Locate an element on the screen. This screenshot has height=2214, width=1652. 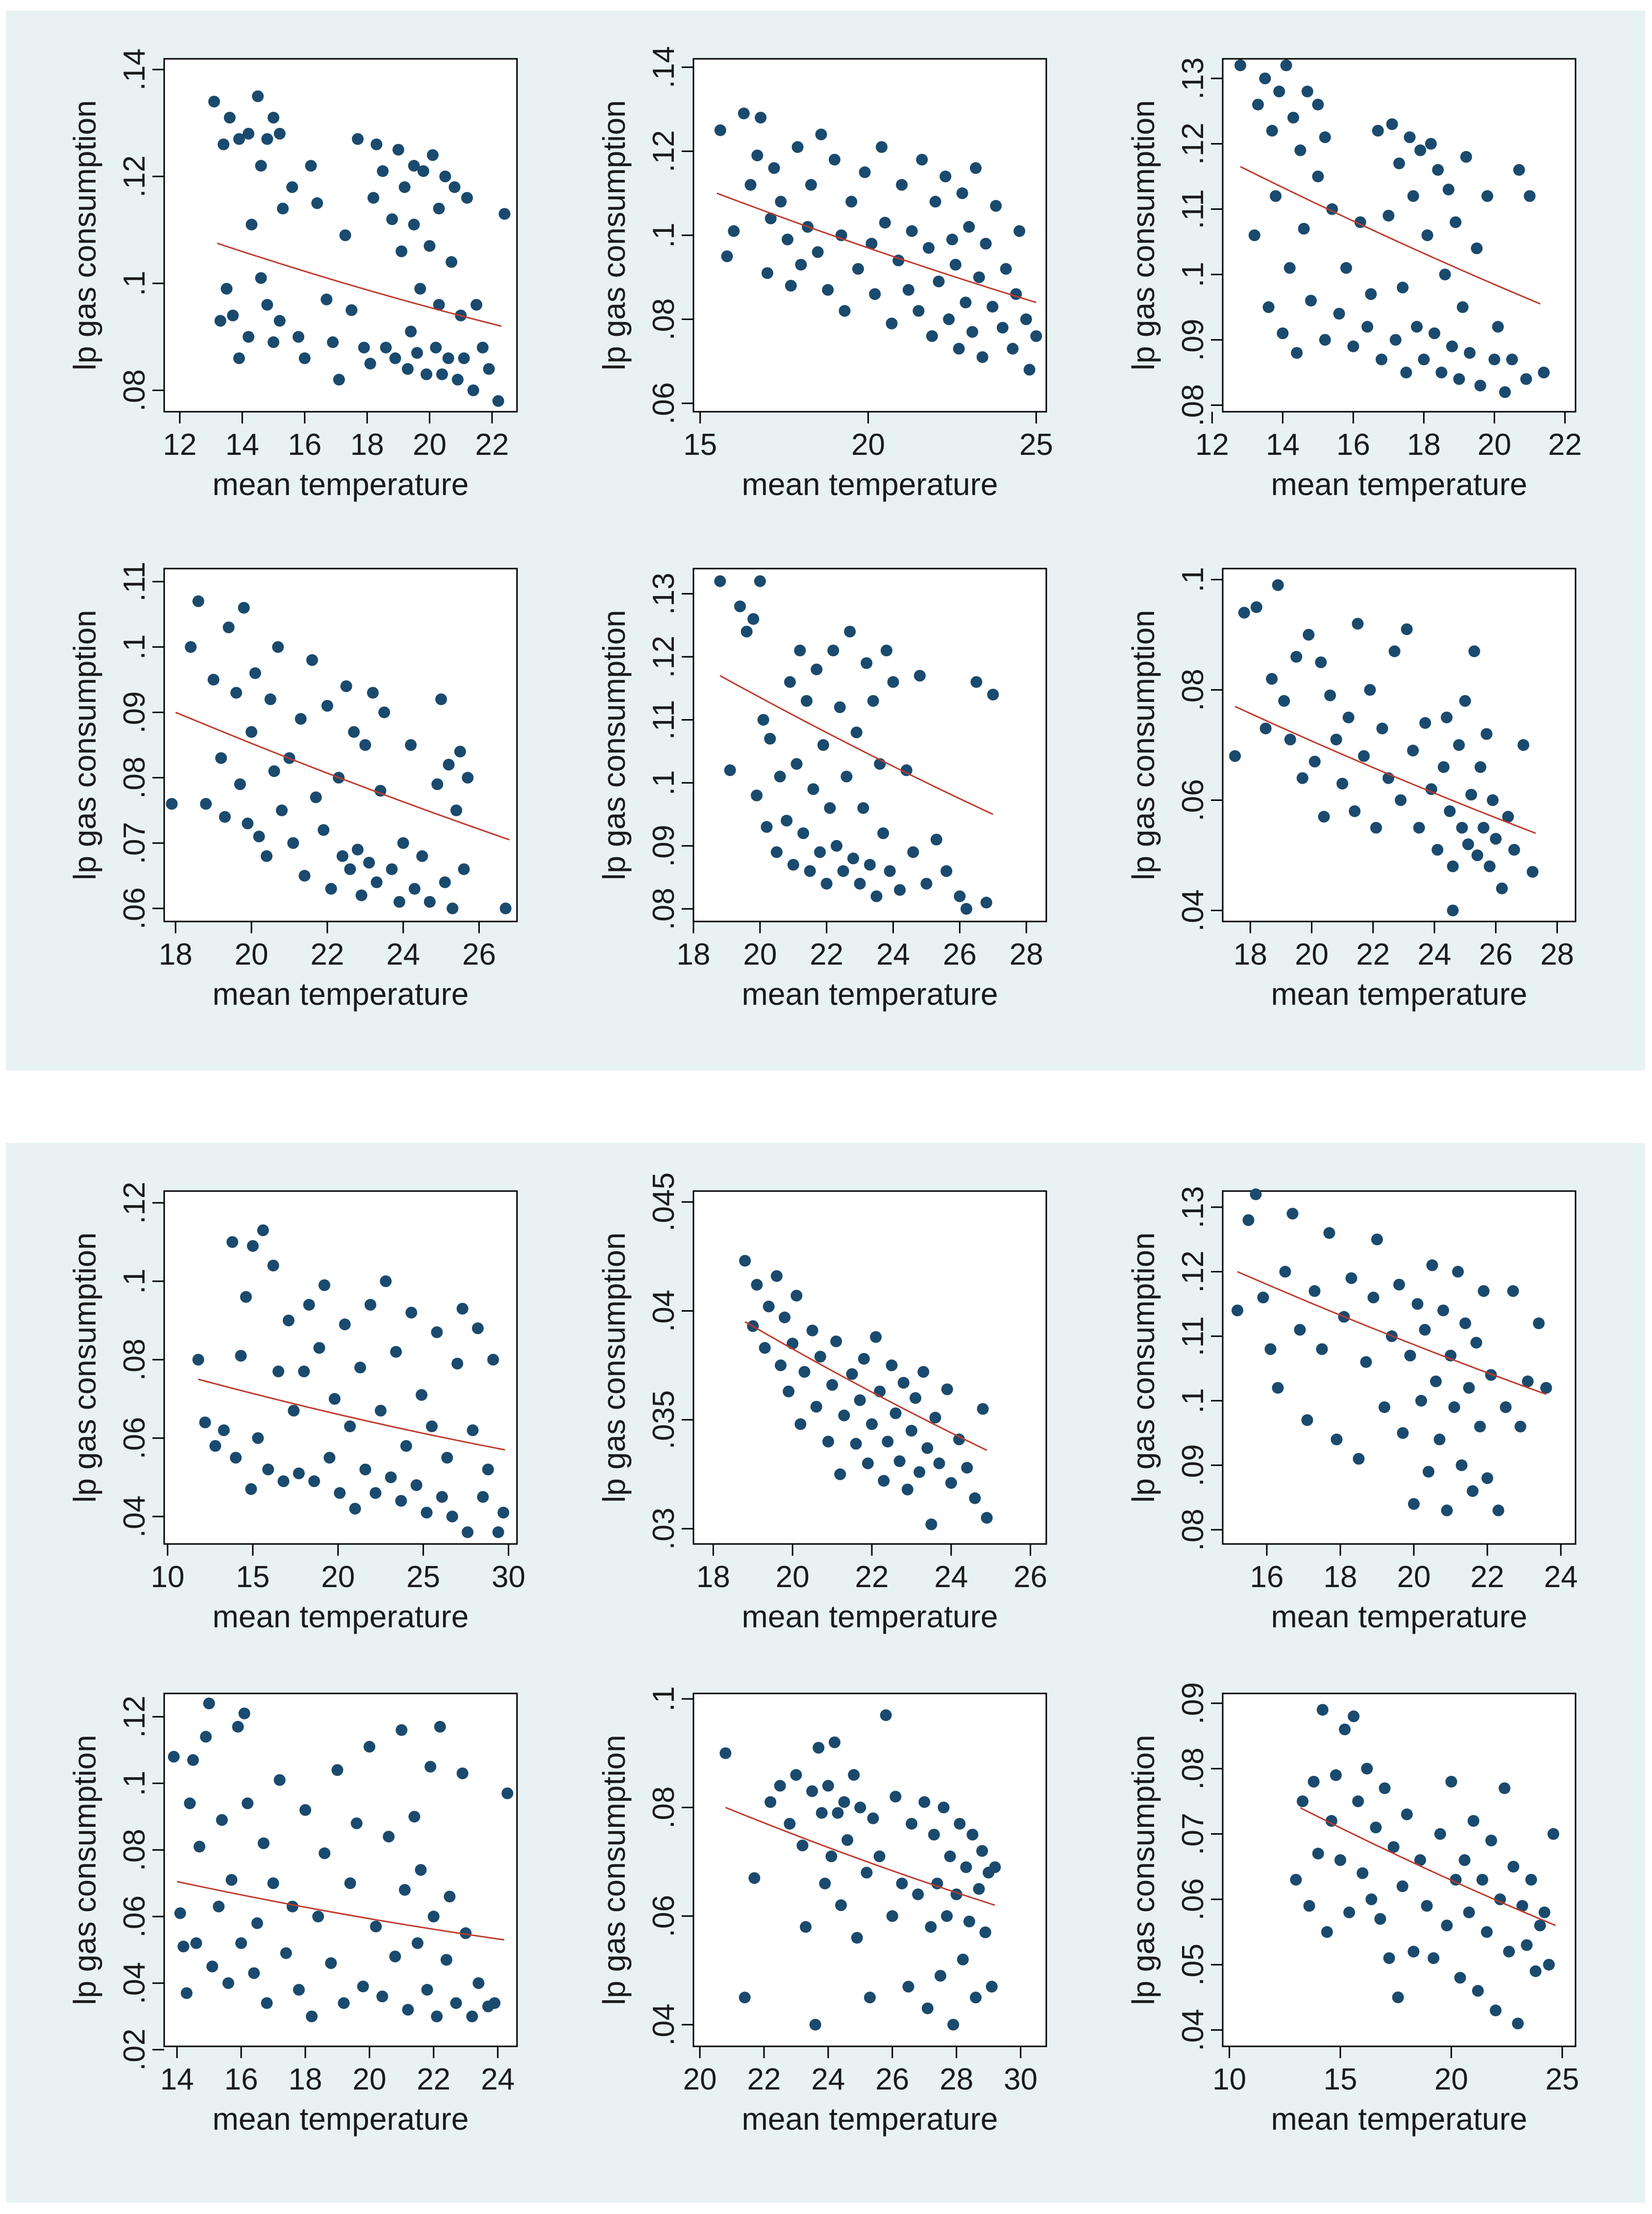
x-tick-label: 24 is located at coordinates (1435, 955).